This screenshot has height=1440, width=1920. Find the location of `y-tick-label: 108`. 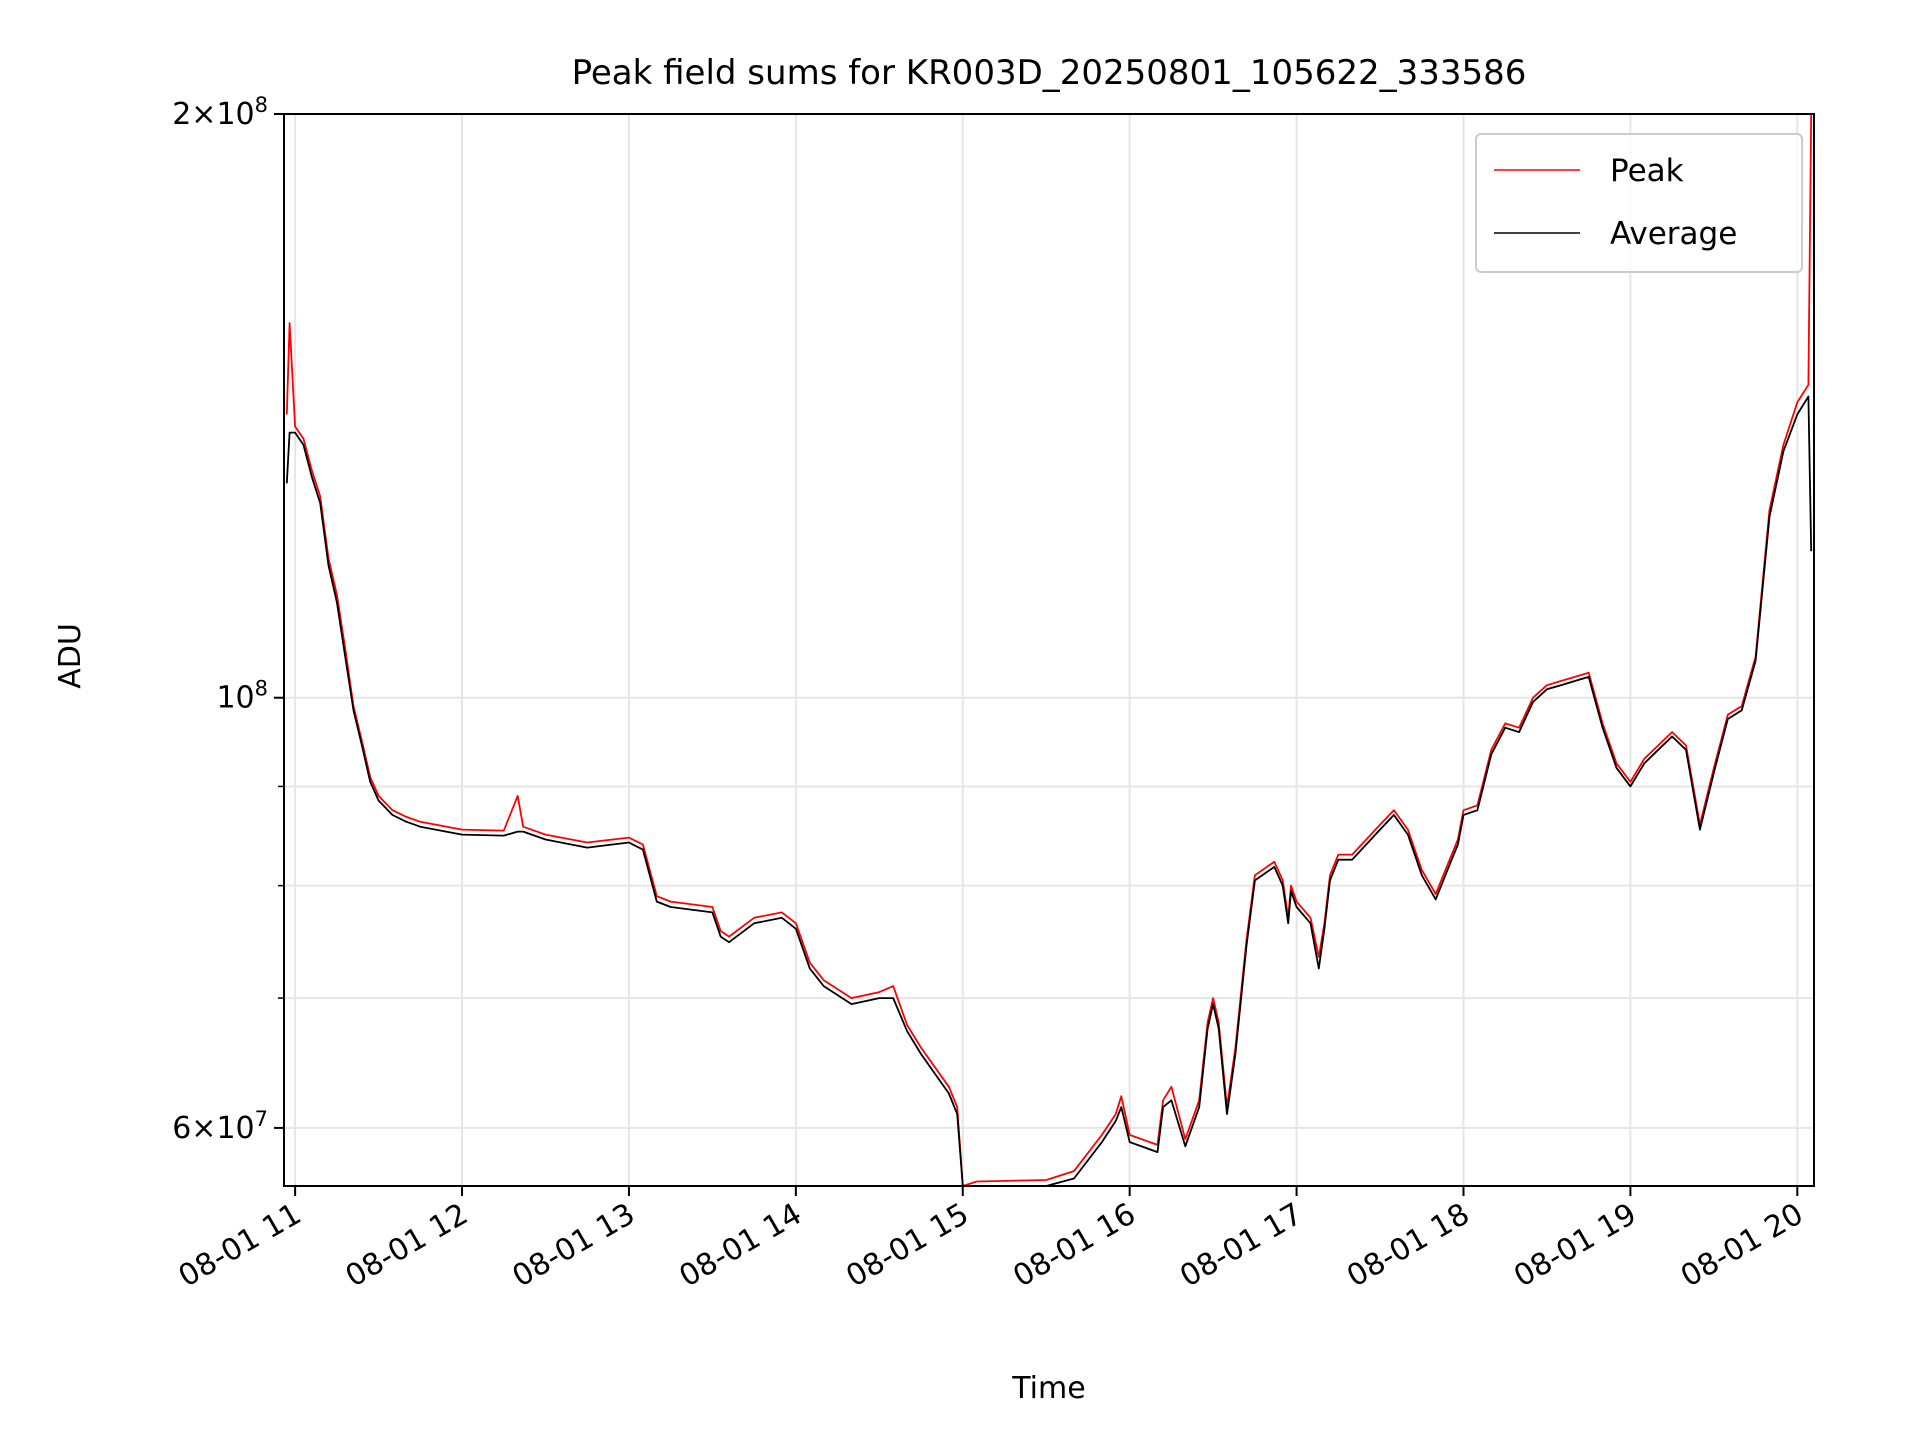

y-tick-label: 108 is located at coordinates (242, 696).